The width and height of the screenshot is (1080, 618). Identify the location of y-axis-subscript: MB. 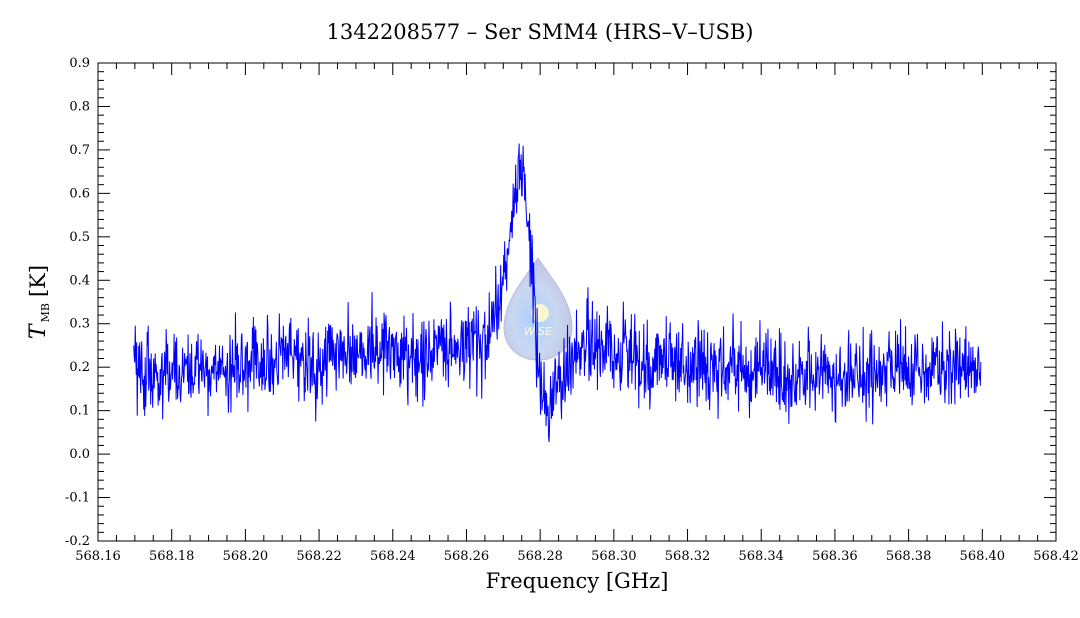
(45, 312).